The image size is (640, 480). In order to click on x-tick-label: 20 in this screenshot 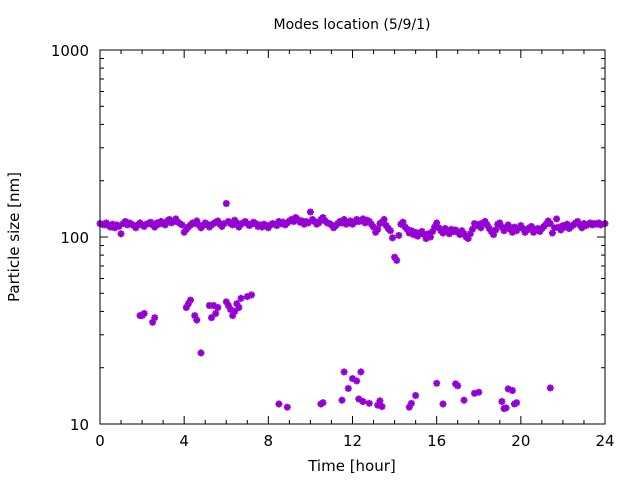, I will do `click(520, 441)`.